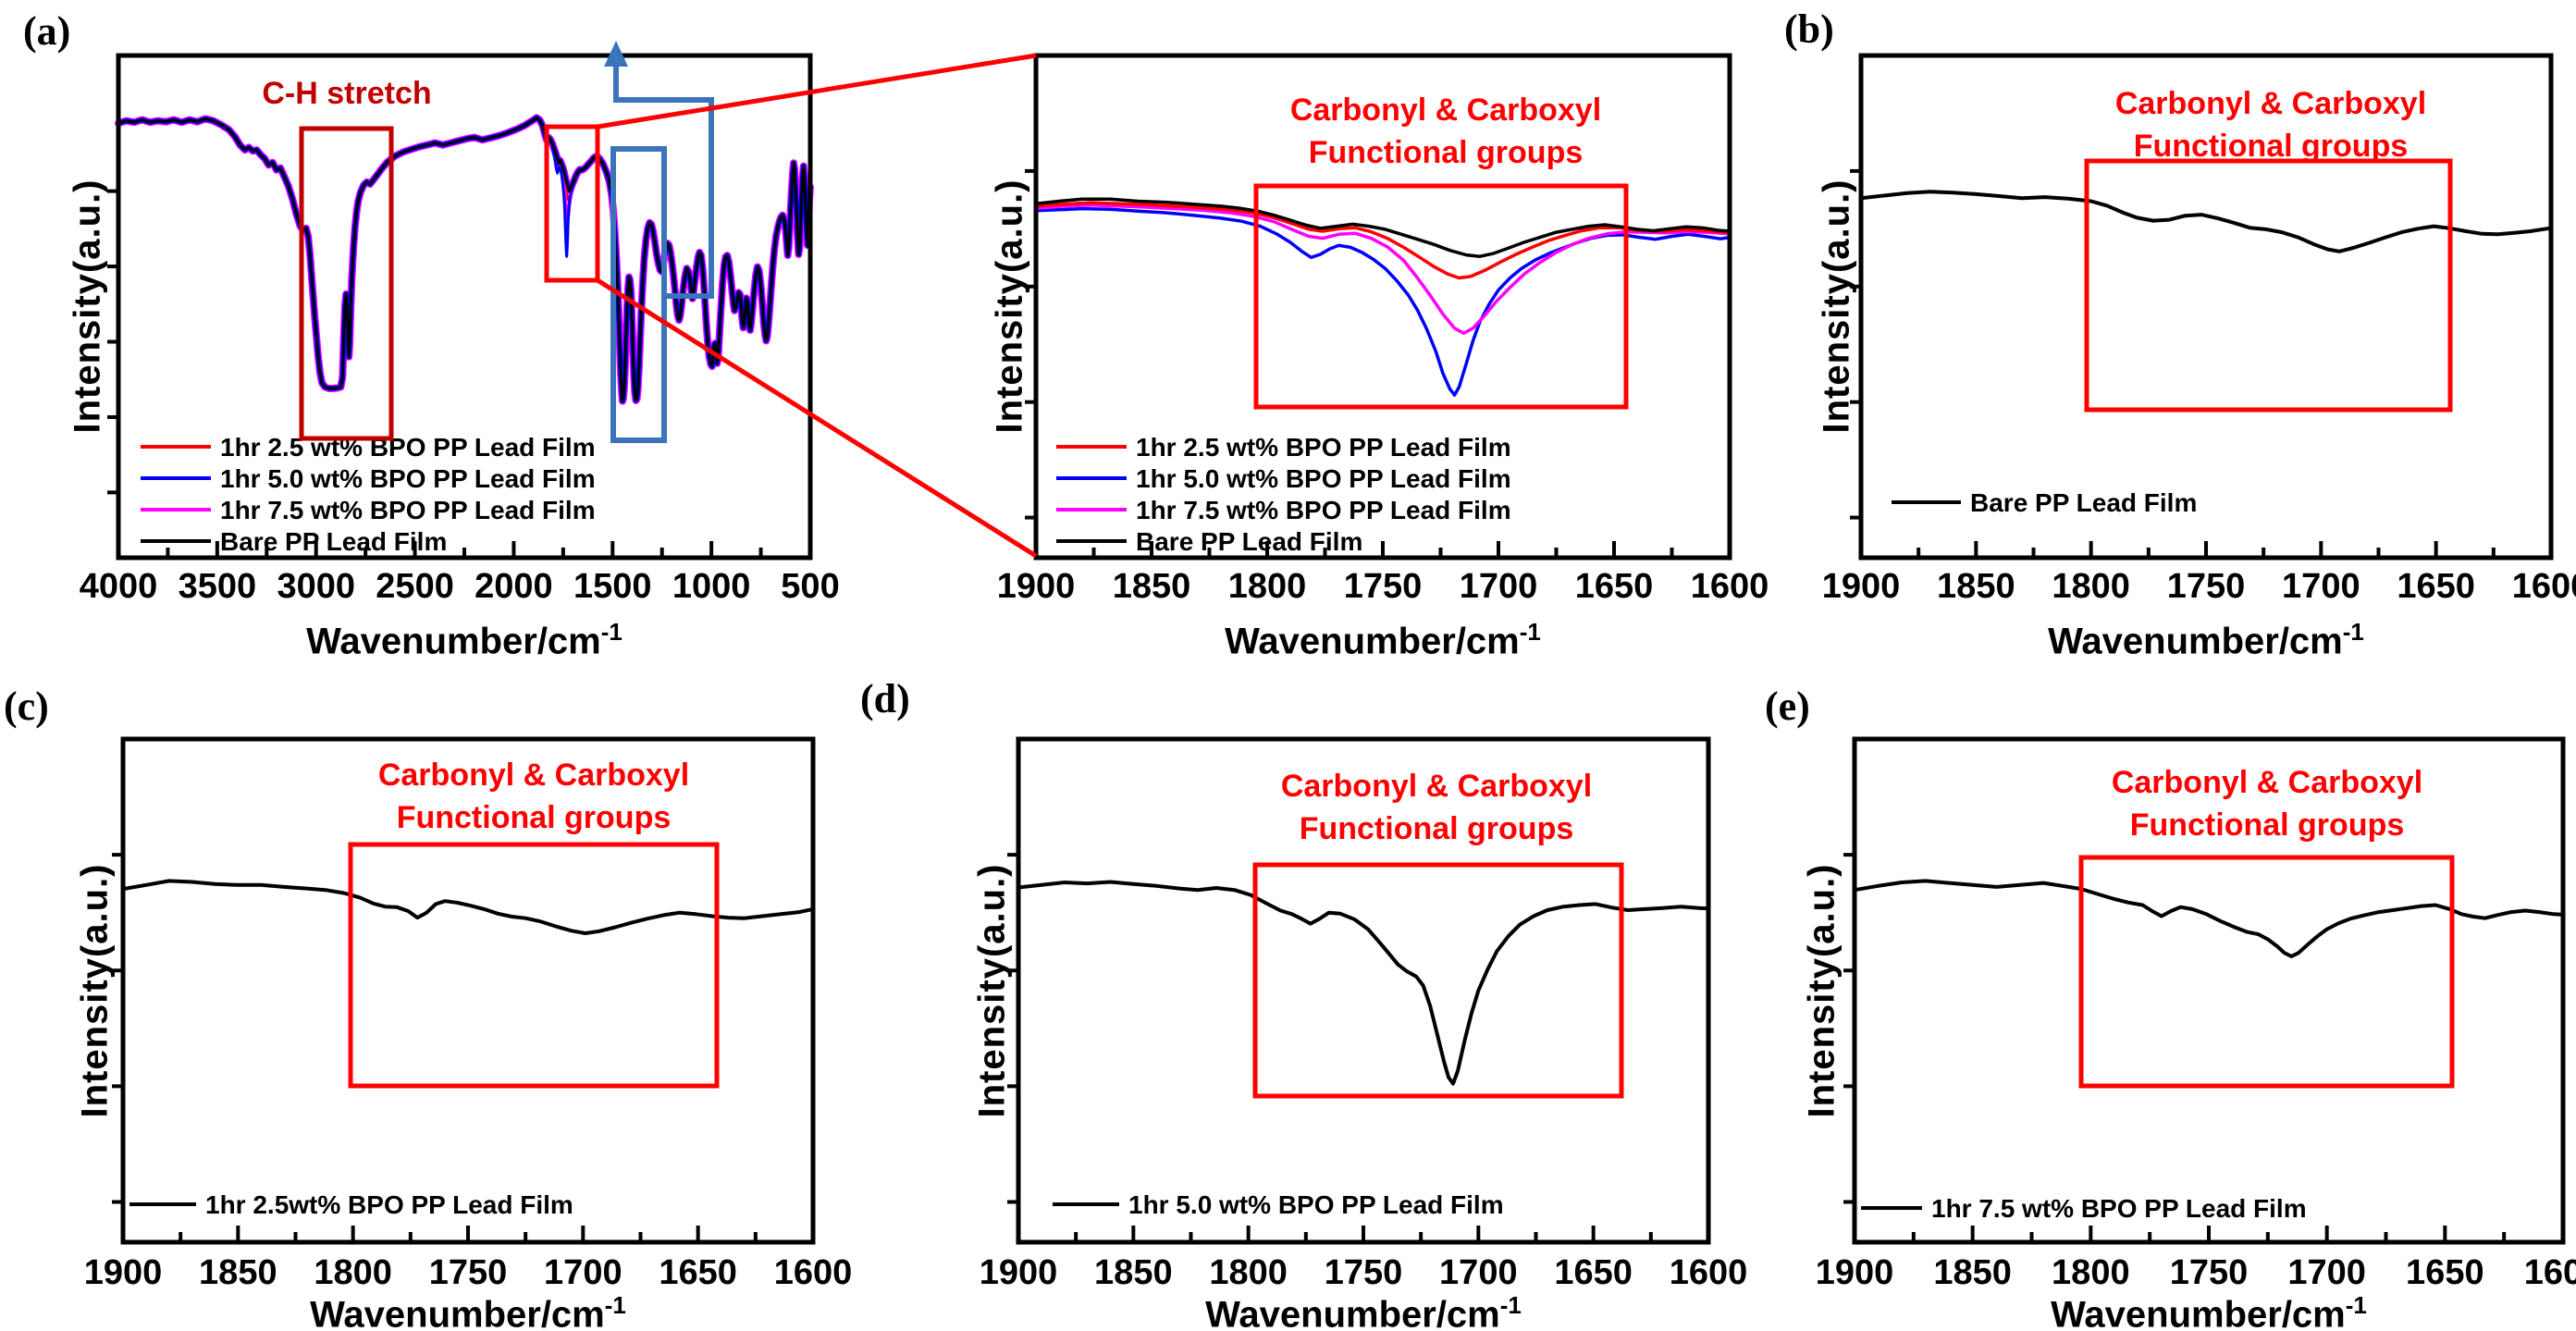  I want to click on x-axis-title-b: Wavenumber/cm-1, so click(2206, 640).